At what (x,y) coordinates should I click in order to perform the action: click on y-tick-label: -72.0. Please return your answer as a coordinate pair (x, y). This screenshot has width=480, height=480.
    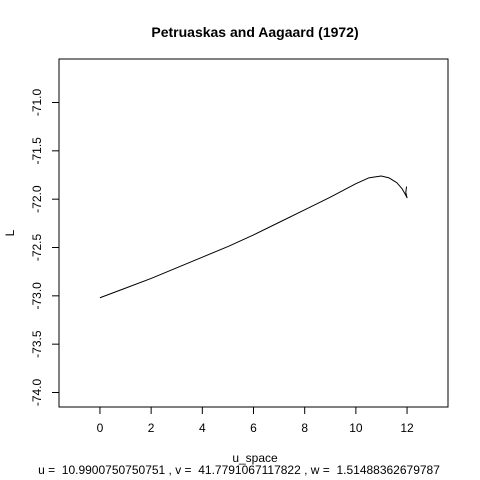
    Looking at the image, I should click on (37, 199).